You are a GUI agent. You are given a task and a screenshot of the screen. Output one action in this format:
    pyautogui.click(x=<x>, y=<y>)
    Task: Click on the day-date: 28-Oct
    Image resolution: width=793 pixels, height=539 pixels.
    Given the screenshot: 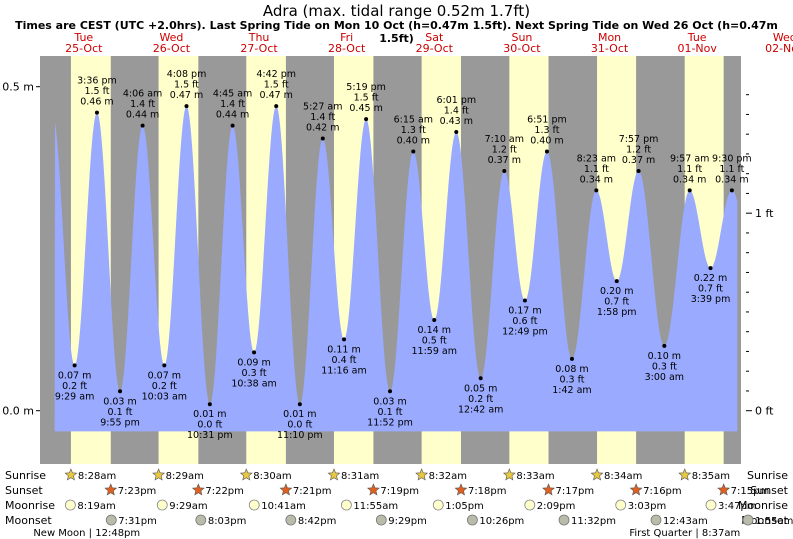 What is the action you would take?
    pyautogui.click(x=347, y=48)
    